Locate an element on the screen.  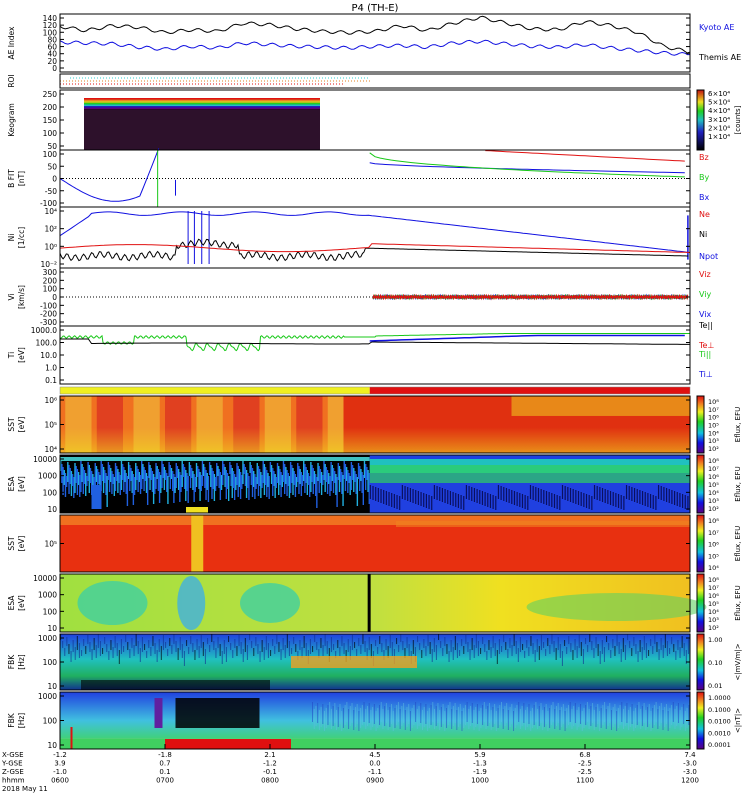
fbk2-cbar-tick: 0.0001 is located at coordinates (719, 745).